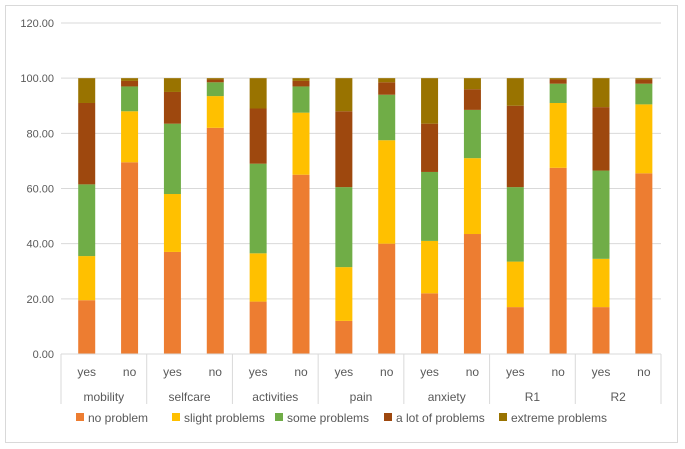 This screenshot has height=449, width=685. Describe the element at coordinates (40, 190) in the screenshot. I see `y-tick-label: 60.00` at that location.